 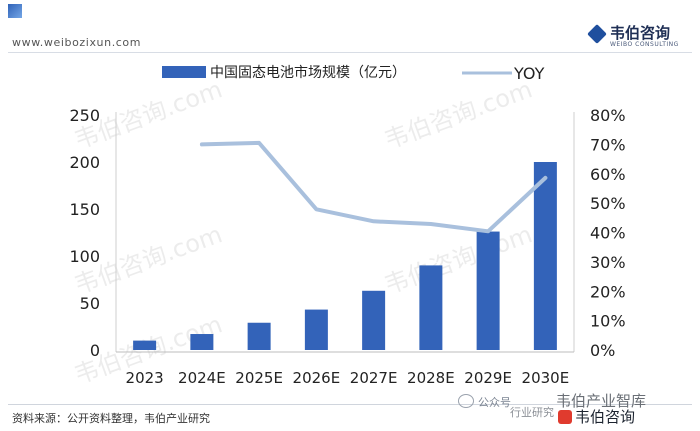 I want to click on site-url: www.weibozixun.com, so click(x=77, y=42).